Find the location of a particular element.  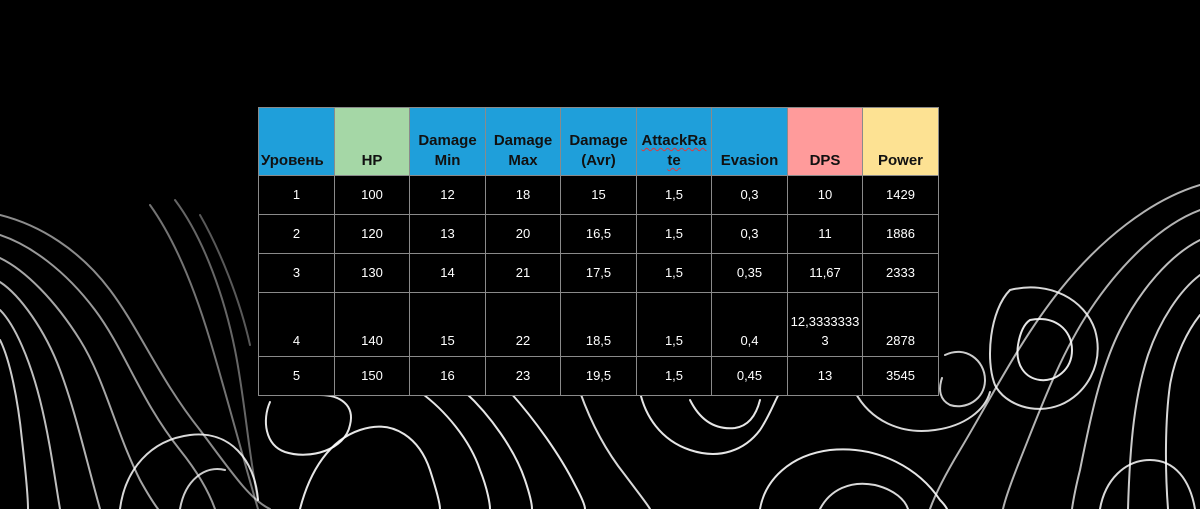

cell-hp: 130 is located at coordinates (372, 273).